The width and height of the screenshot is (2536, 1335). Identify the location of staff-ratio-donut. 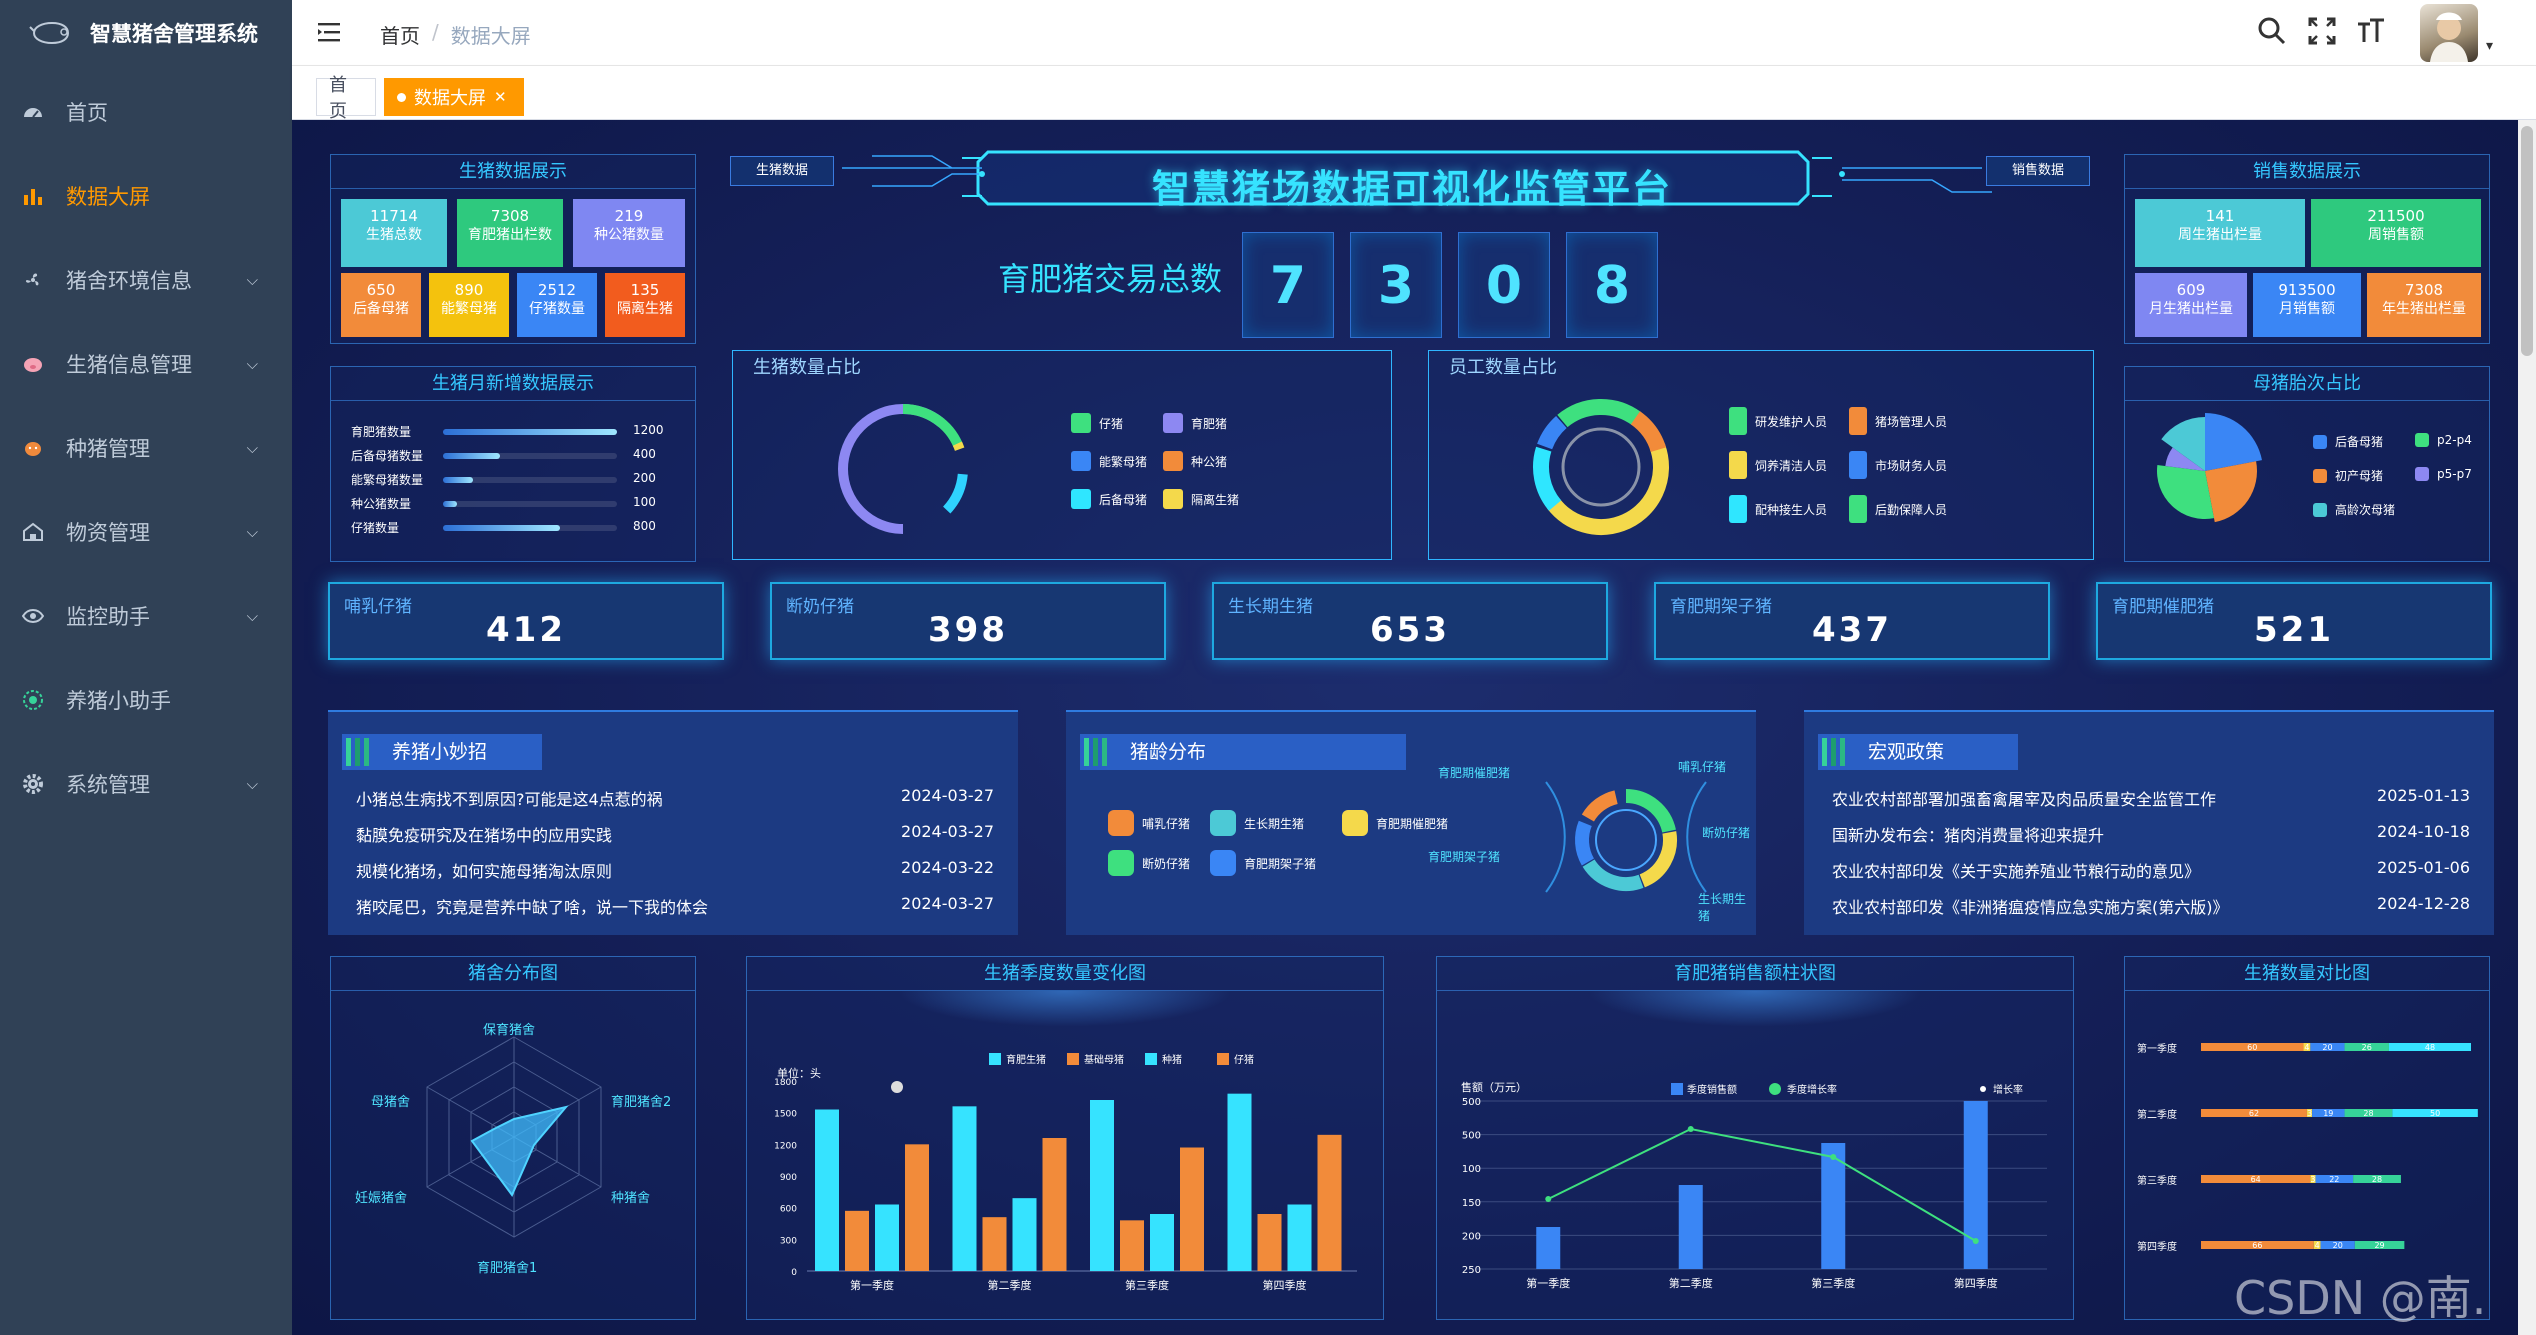
(1601, 467).